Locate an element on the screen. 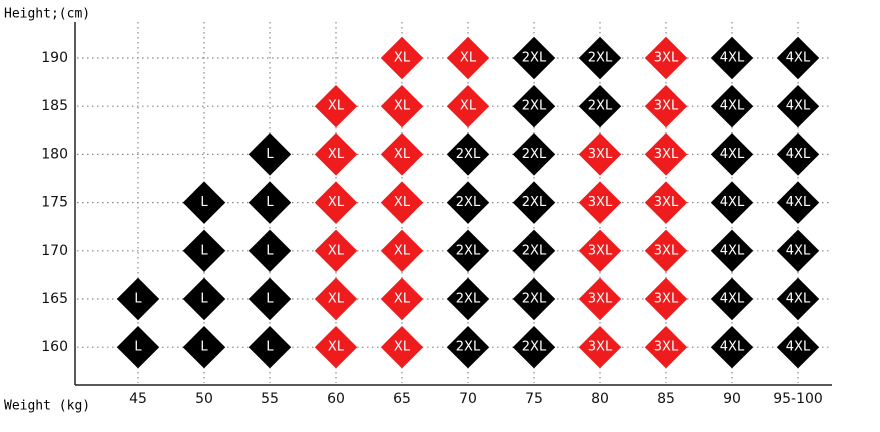 The height and width of the screenshot is (432, 880). x-tick-label: 65 is located at coordinates (402, 399).